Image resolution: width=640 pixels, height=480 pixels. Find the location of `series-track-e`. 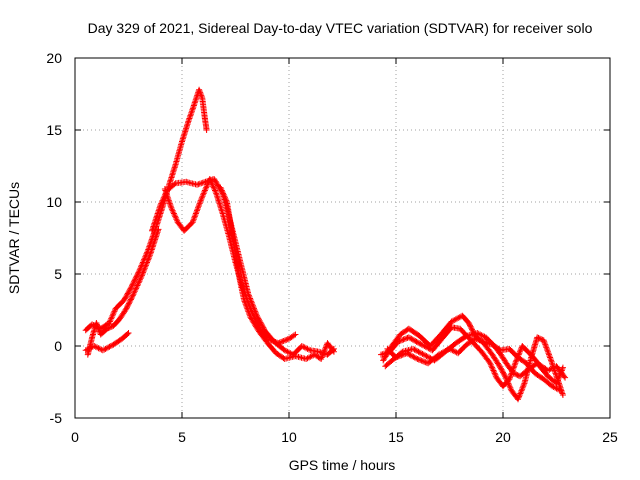

series-track-e is located at coordinates (107, 342).